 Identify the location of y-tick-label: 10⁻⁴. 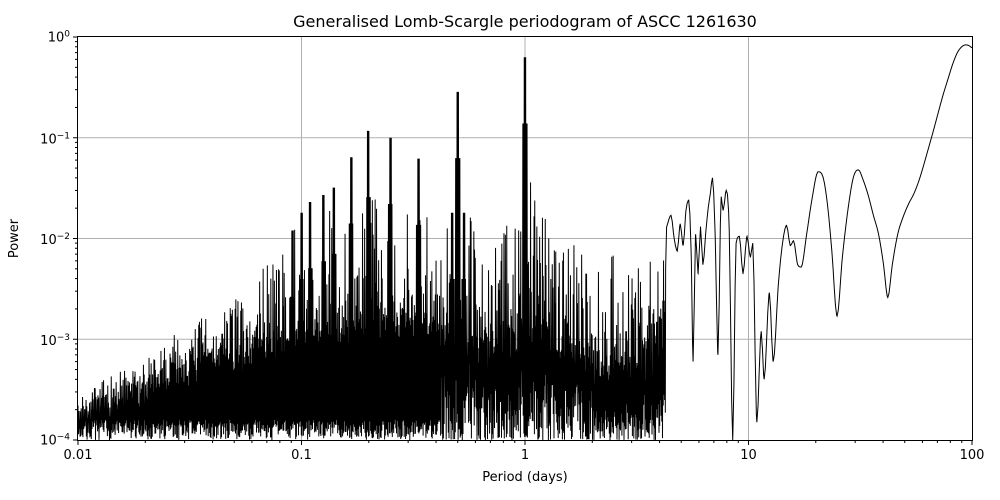
(55, 441).